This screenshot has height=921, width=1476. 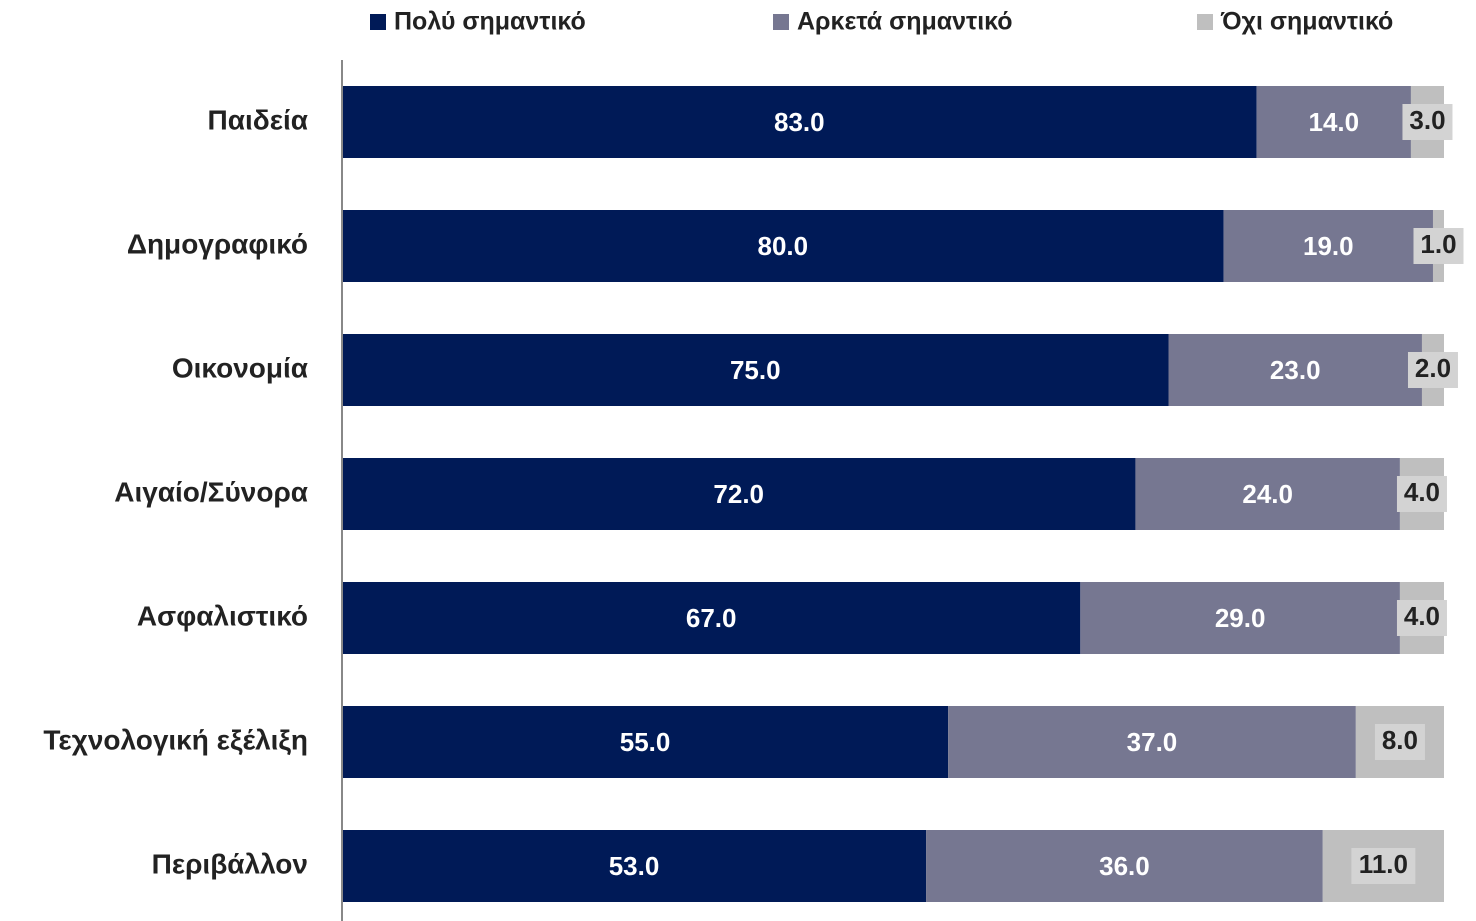 What do you see at coordinates (217, 243) in the screenshot?
I see `category-label: Δημογραφικό` at bounding box center [217, 243].